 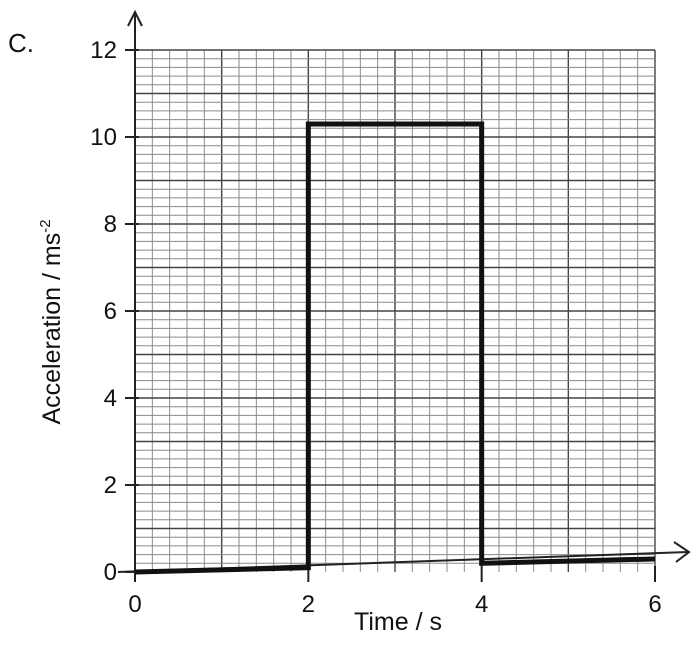 What do you see at coordinates (110, 224) in the screenshot?
I see `y-tick-label: 8` at bounding box center [110, 224].